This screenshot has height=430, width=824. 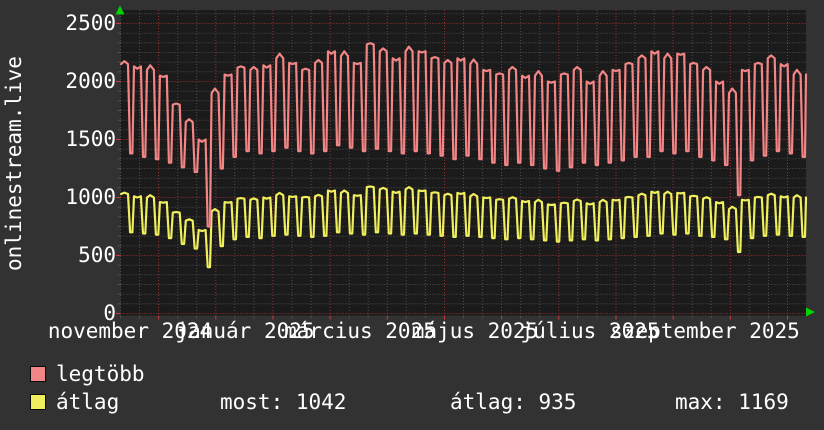 What do you see at coordinates (245, 331) in the screenshot?
I see `x-tick-januar-2025: január 2025` at bounding box center [245, 331].